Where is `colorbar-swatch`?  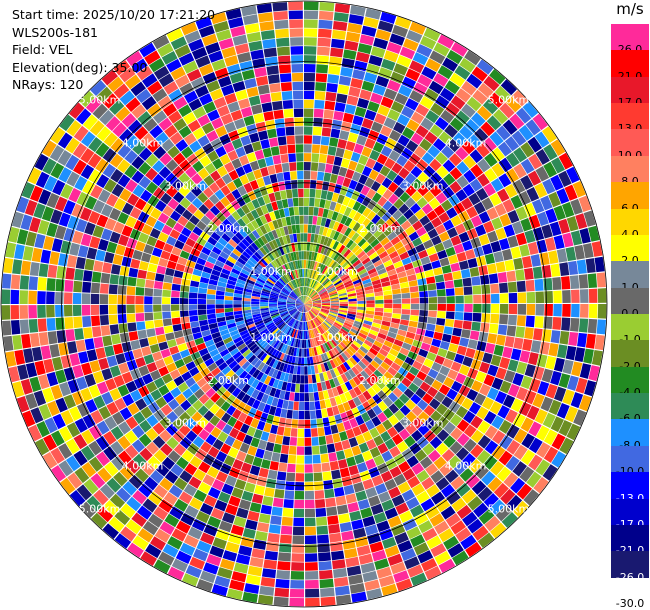
colorbar-swatch is located at coordinates (630, 538).